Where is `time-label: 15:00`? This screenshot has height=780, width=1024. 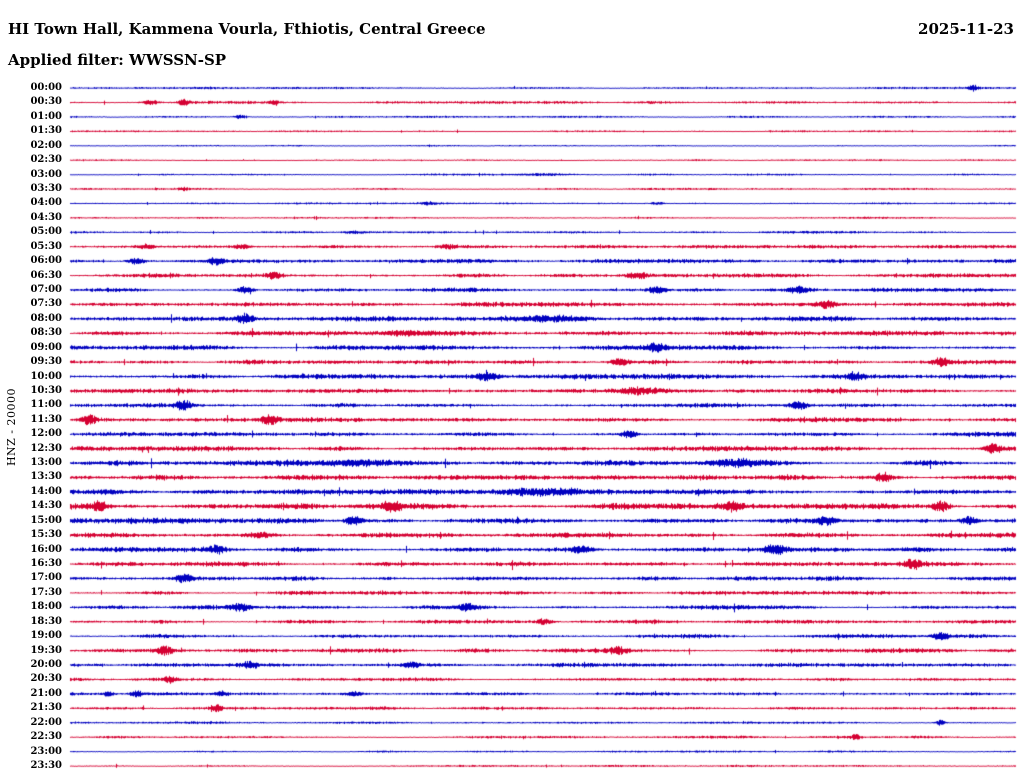 time-label: 15:00 is located at coordinates (46, 520).